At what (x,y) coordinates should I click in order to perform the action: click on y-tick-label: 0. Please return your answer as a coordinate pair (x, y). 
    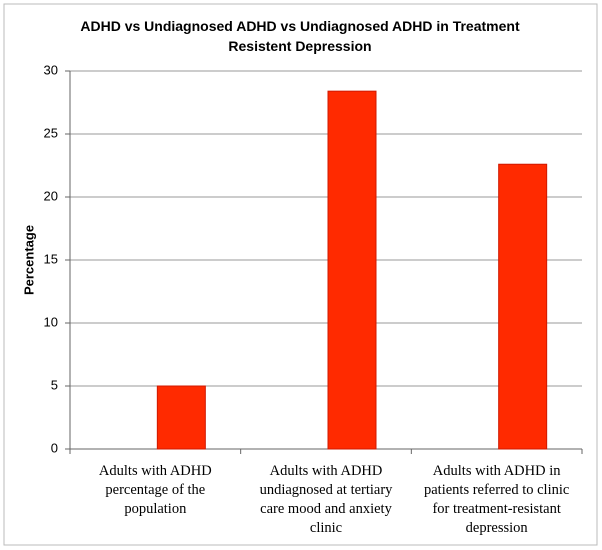
    Looking at the image, I should click on (54, 447).